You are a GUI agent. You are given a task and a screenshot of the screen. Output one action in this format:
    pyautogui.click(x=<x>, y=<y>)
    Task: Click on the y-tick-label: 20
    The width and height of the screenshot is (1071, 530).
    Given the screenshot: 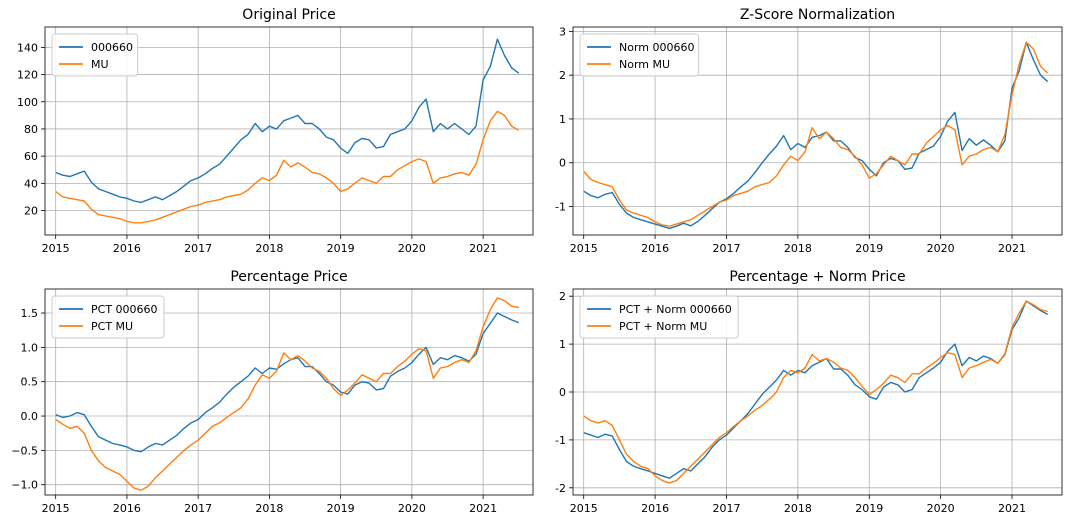 What is the action you would take?
    pyautogui.click(x=31, y=211)
    